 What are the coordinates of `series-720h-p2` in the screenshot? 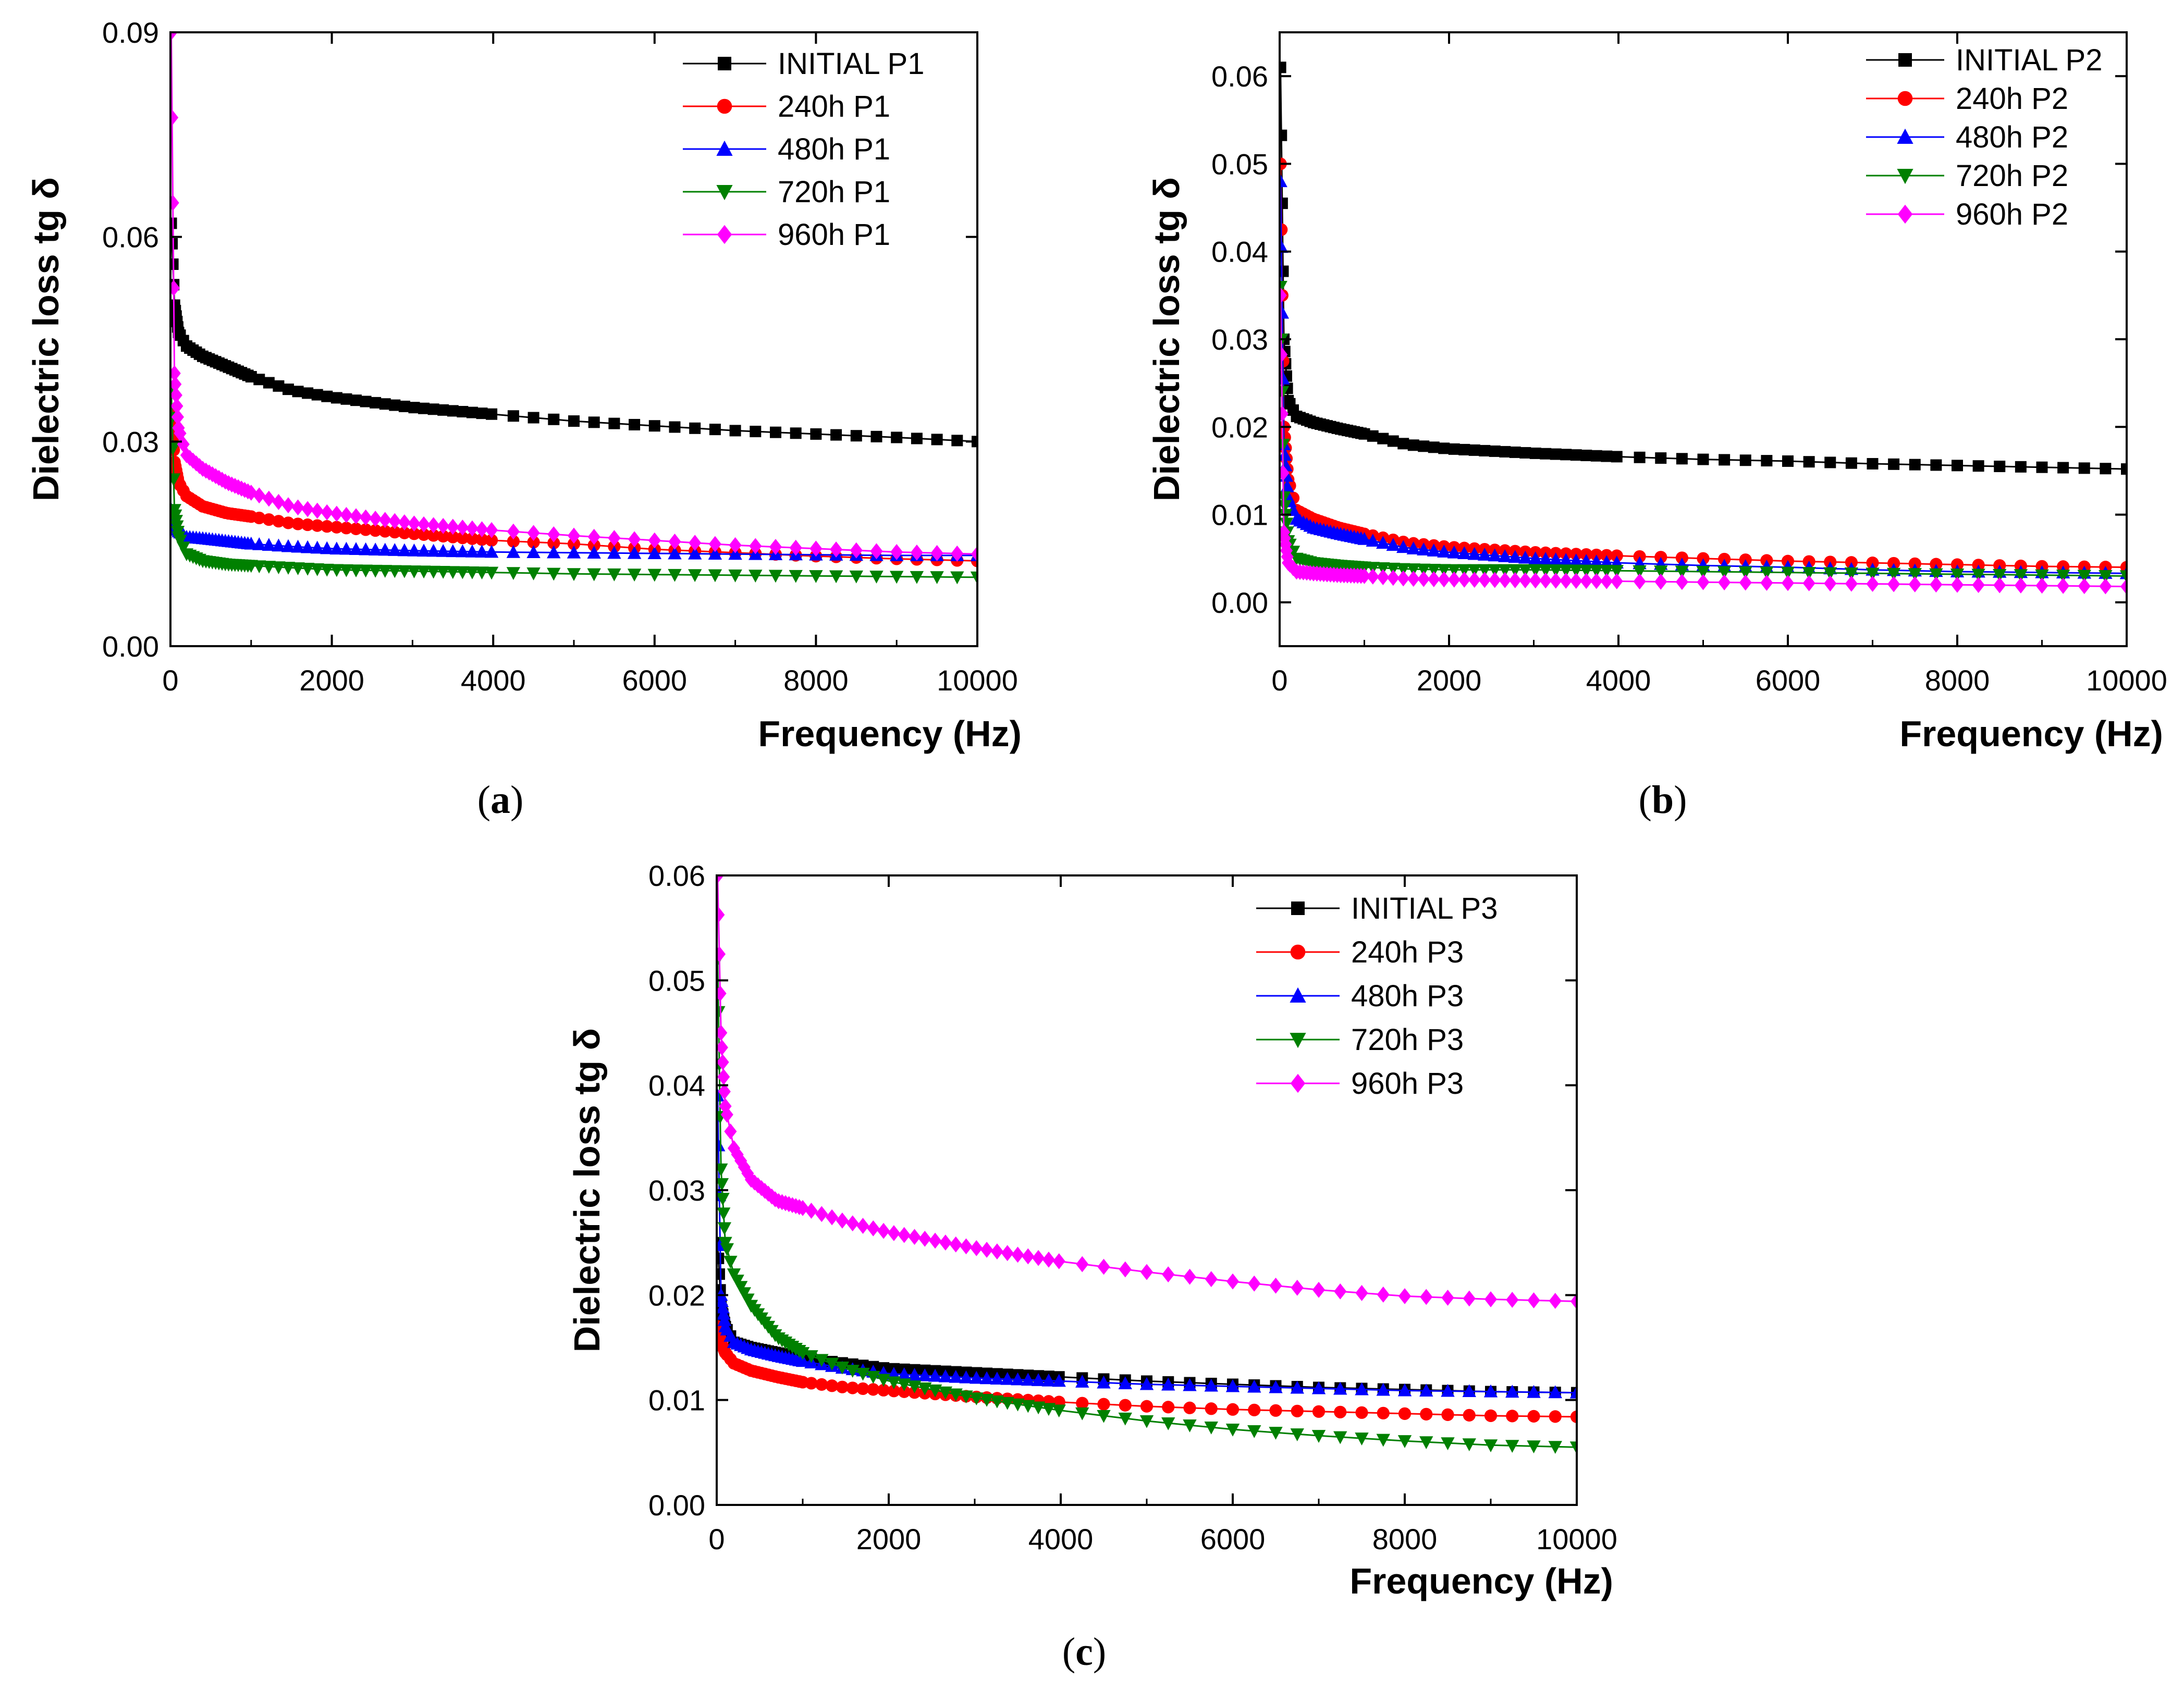 It's located at (1703, 432).